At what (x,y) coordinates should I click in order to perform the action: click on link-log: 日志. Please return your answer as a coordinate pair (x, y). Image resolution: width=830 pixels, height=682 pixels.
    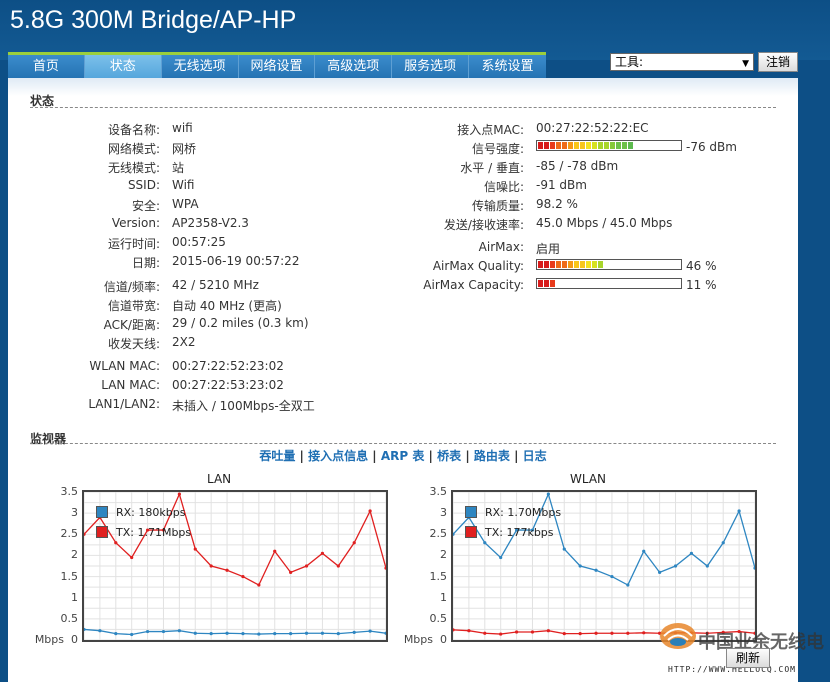
    Looking at the image, I should click on (534, 456).